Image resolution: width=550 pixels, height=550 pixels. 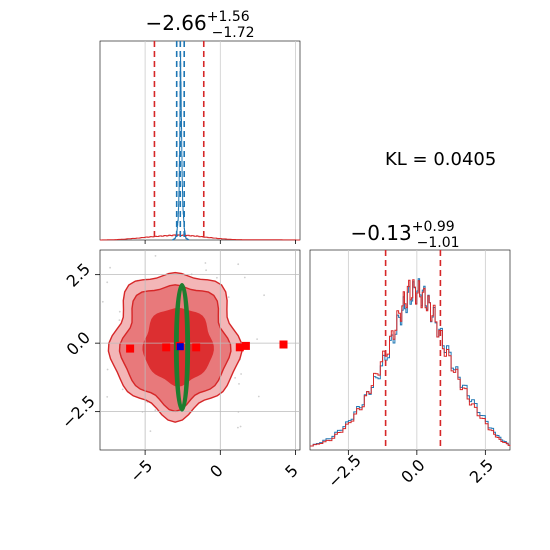 I want to click on hist-y-title: −0.13+0.99 −1.01, so click(x=404, y=235).